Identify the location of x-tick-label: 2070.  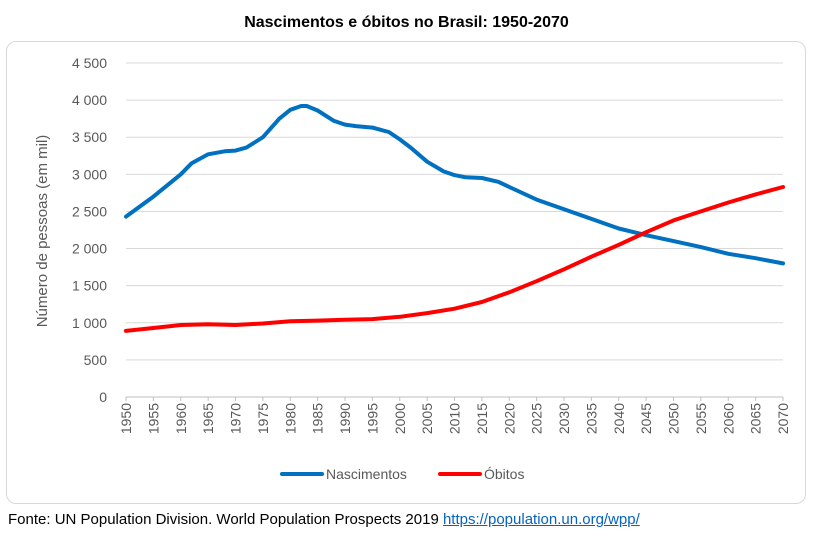
(783, 418).